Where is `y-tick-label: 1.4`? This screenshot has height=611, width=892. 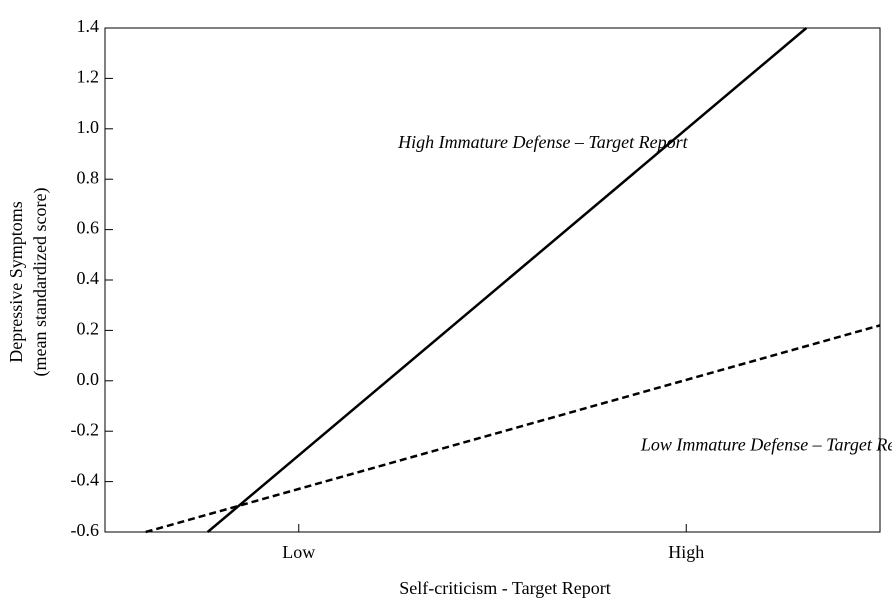 y-tick-label: 1.4 is located at coordinates (88, 26).